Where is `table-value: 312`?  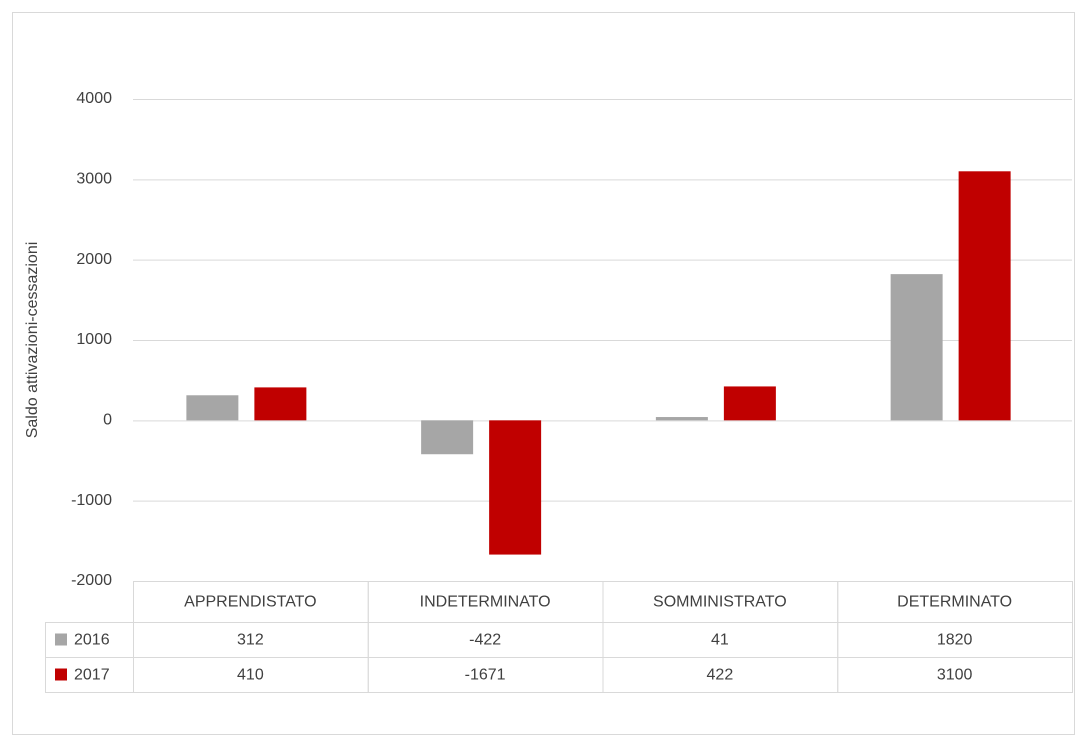
table-value: 312 is located at coordinates (250, 640).